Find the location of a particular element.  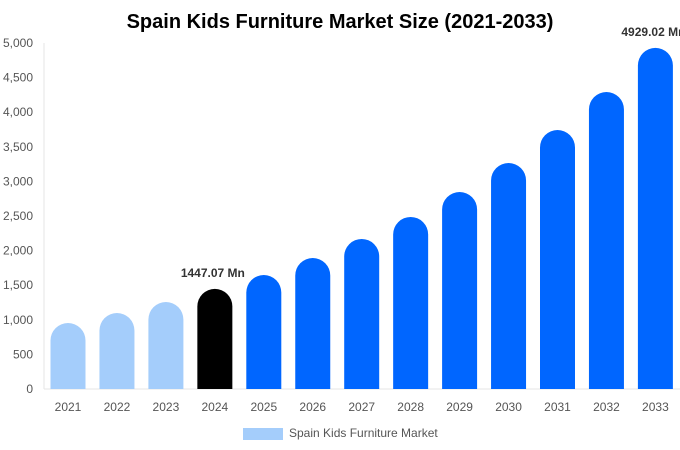

bar-2023 is located at coordinates (166, 345).